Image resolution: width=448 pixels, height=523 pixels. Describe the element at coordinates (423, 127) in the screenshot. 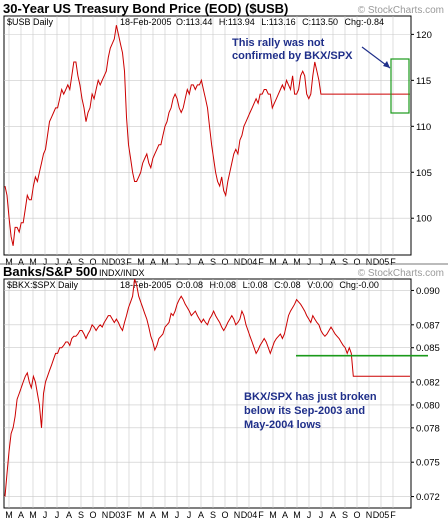

I see `treasury-tick-label: 110` at that location.